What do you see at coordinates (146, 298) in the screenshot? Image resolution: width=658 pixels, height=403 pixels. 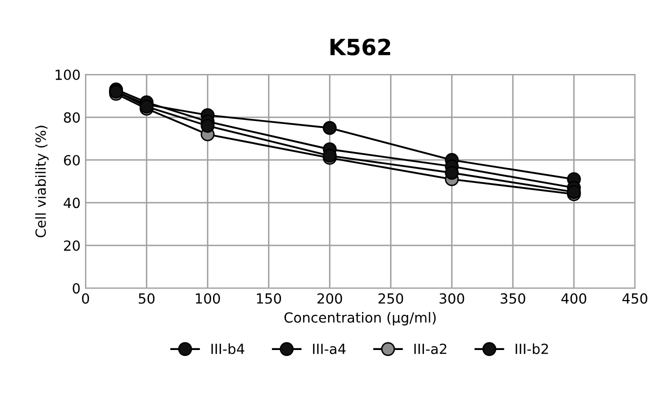 I see `x-tick-label: 50` at bounding box center [146, 298].